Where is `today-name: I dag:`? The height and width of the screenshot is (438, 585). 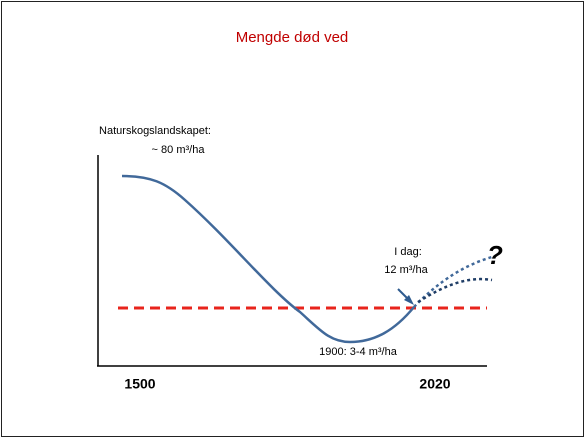
today-name: I dag: is located at coordinates (408, 252).